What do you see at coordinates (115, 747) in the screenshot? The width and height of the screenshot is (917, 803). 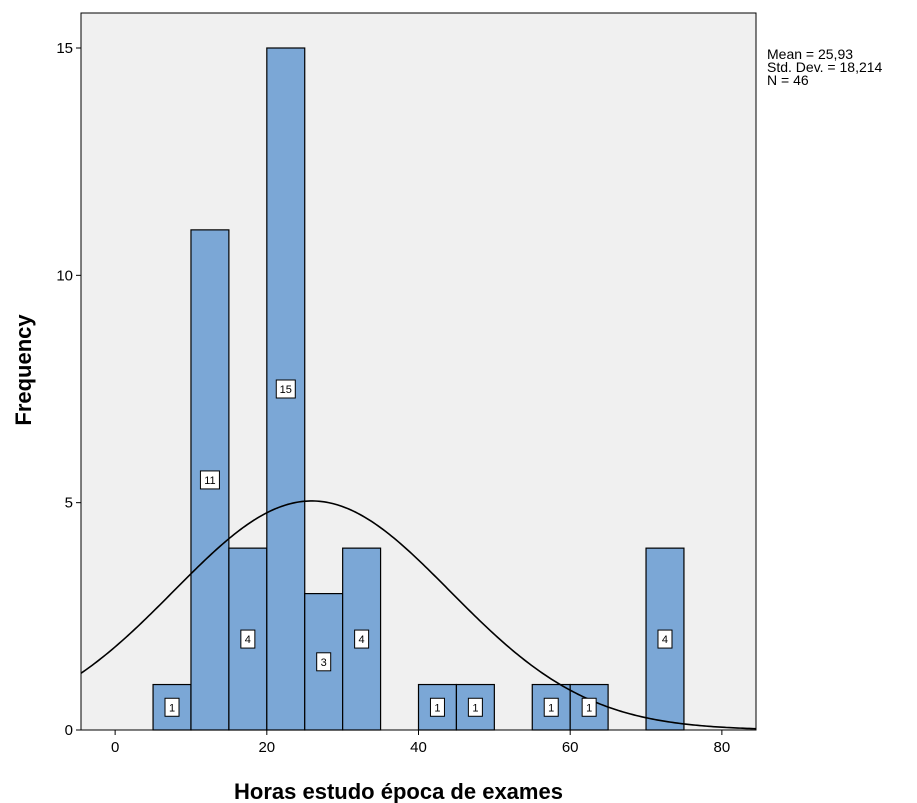 I see `x-tick-label: 0` at bounding box center [115, 747].